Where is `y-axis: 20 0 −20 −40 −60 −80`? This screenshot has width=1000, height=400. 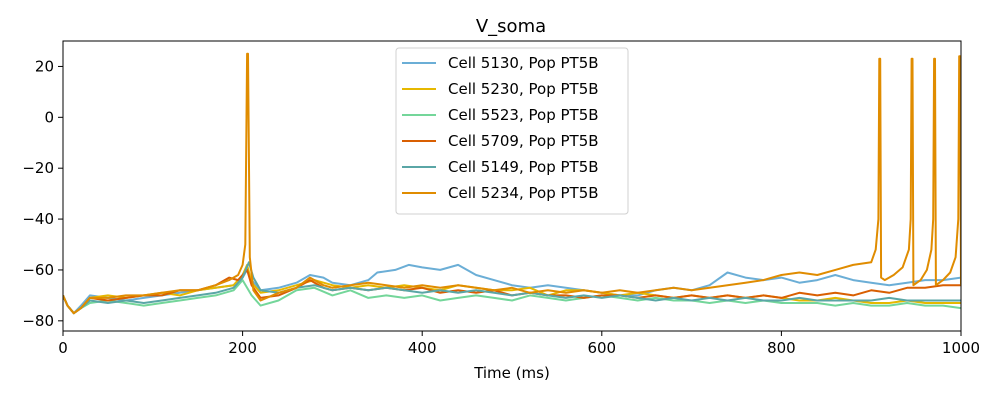
y-axis: 20 0 −20 −40 −60 −80 is located at coordinates (42, 193).